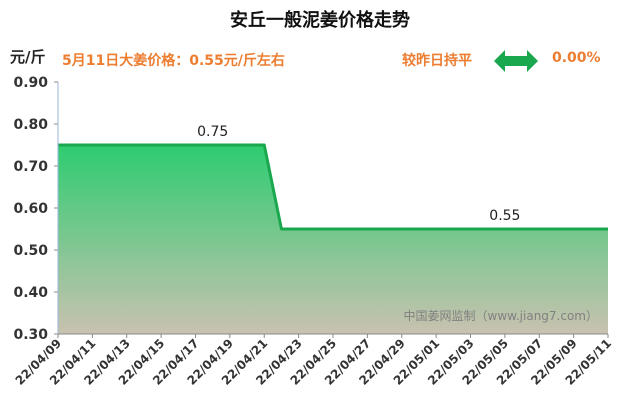 This screenshot has width=640, height=410. Describe the element at coordinates (437, 61) in the screenshot. I see `compare-text: 较昨日持平` at that location.